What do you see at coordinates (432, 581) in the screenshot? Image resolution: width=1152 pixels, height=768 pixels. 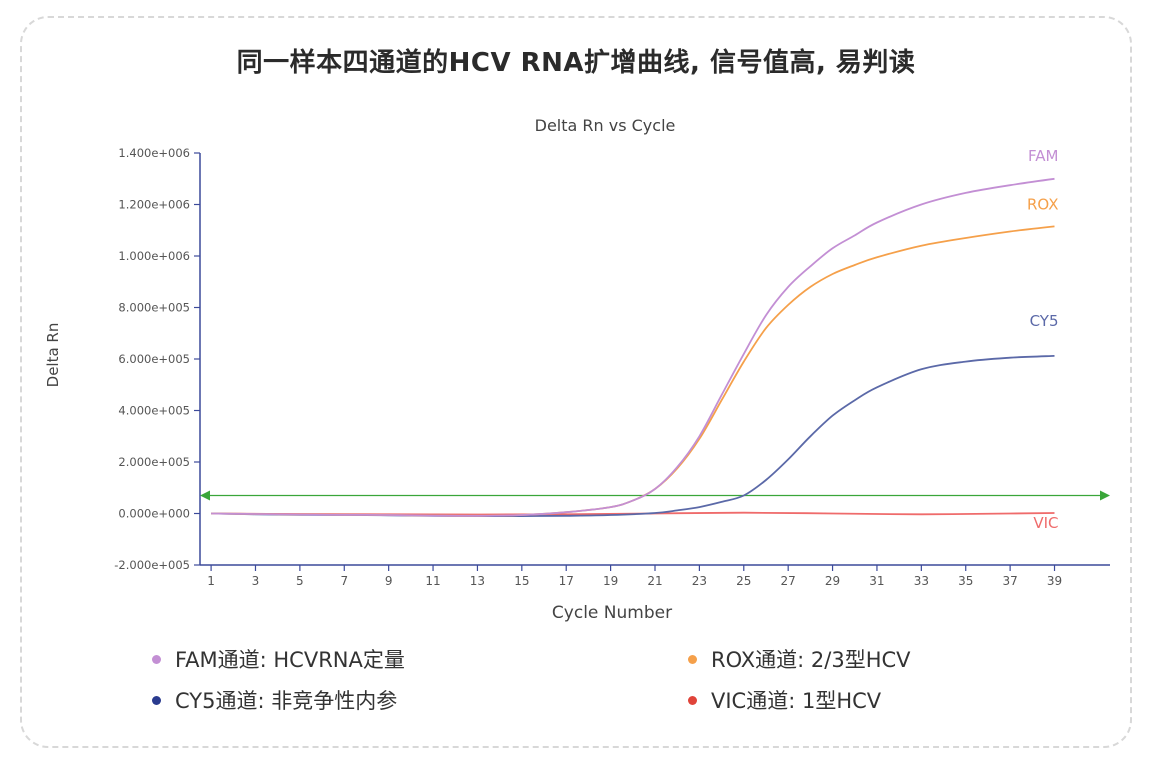 I see `x-tick-label: 11` at bounding box center [432, 581].